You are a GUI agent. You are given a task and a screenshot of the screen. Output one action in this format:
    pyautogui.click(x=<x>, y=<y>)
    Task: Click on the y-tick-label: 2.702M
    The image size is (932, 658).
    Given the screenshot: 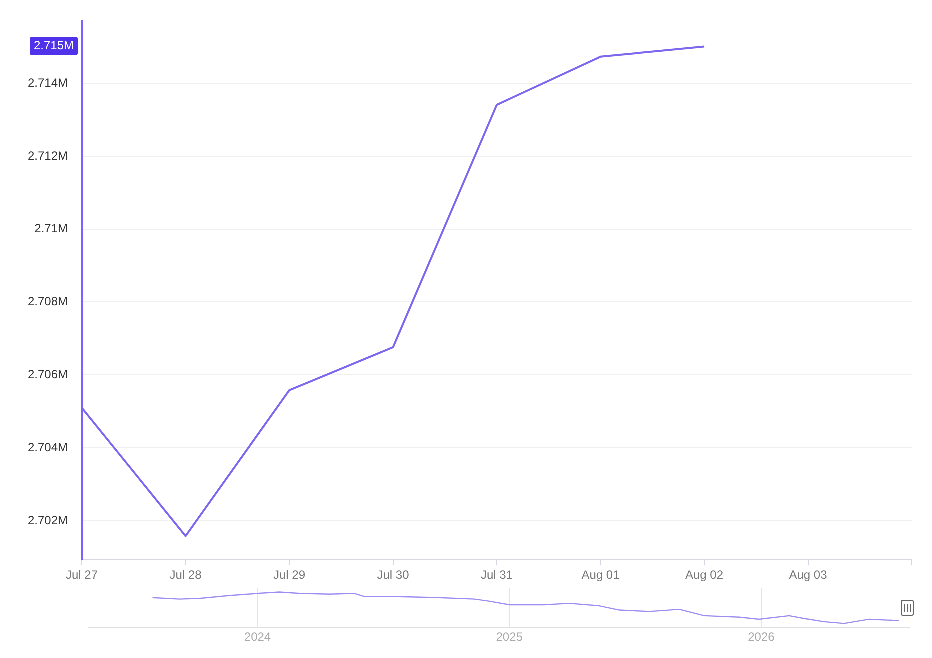 What is the action you would take?
    pyautogui.click(x=48, y=520)
    